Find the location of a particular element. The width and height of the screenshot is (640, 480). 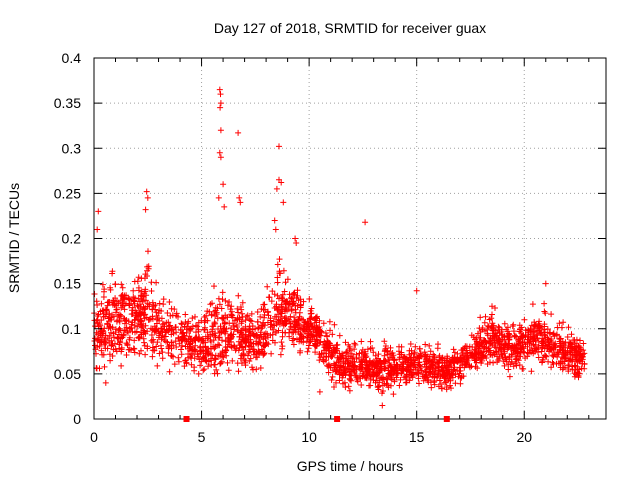

x-tick-label: 10 is located at coordinates (309, 437).